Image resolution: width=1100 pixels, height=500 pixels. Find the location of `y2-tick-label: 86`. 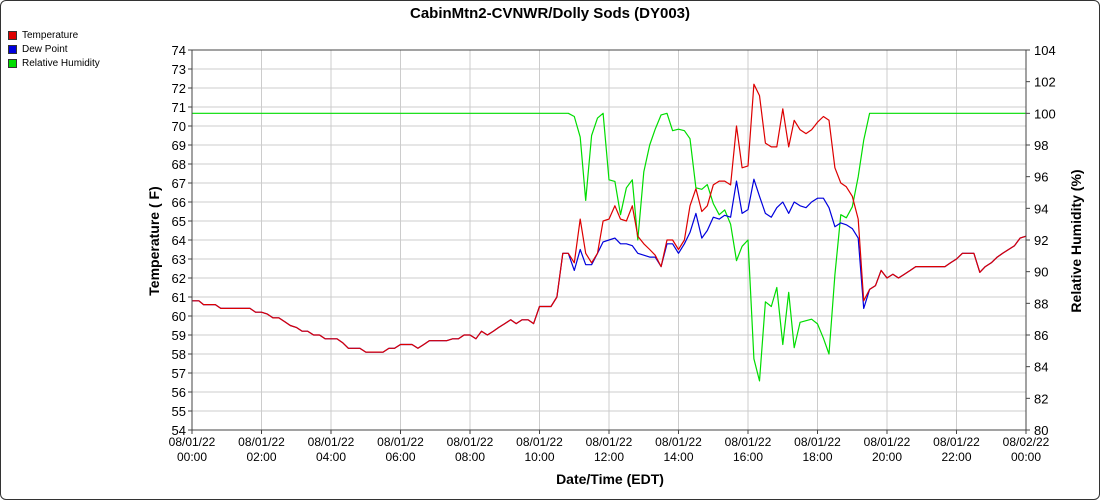

y2-tick-label: 86 is located at coordinates (1041, 335).